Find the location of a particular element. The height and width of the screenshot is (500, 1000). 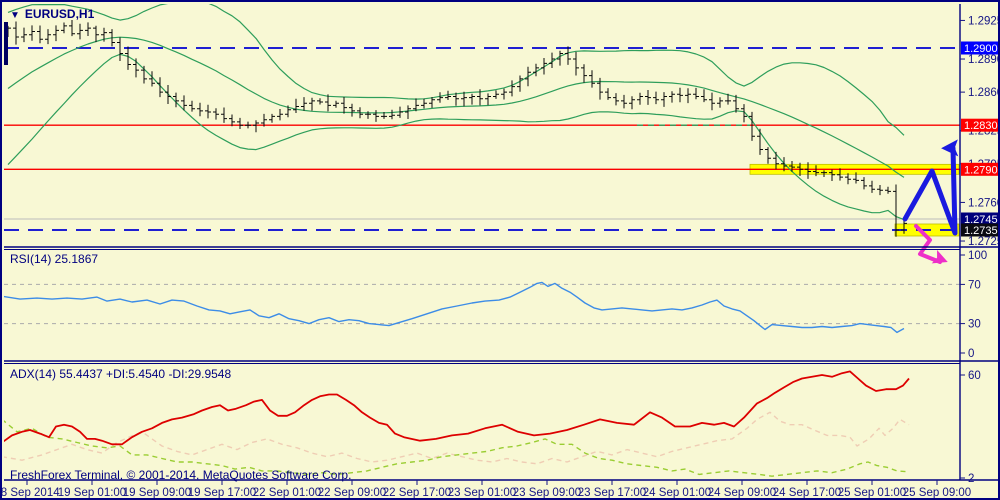

rsi-axis-label: 100 is located at coordinates (977, 256).